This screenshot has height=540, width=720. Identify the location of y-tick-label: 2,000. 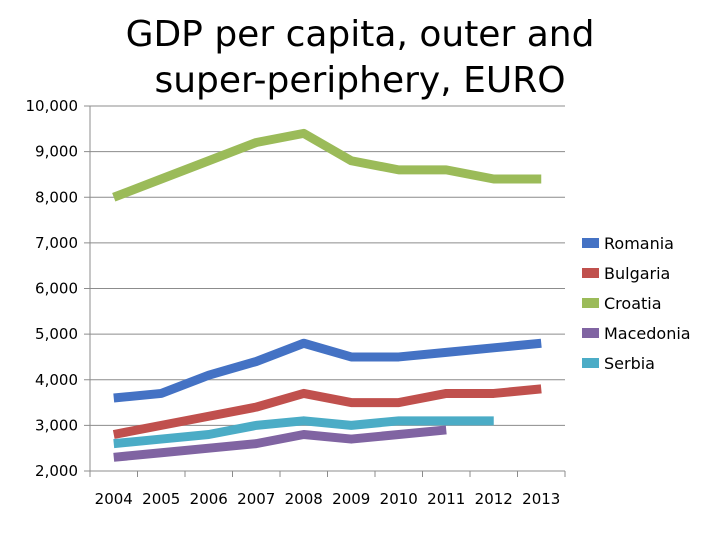
(56, 471).